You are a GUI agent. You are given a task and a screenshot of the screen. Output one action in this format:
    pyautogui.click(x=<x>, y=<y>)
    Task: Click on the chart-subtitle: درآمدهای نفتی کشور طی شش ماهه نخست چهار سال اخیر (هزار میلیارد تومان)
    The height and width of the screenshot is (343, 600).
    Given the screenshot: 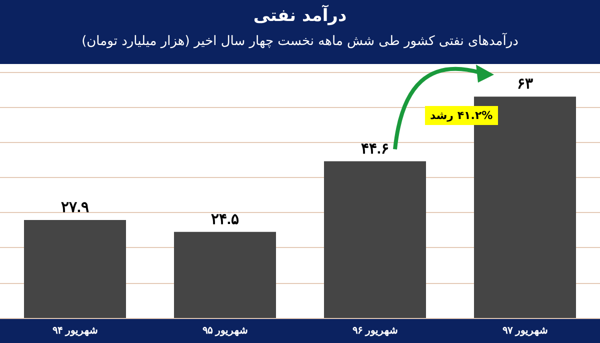 What is the action you would take?
    pyautogui.click(x=300, y=41)
    